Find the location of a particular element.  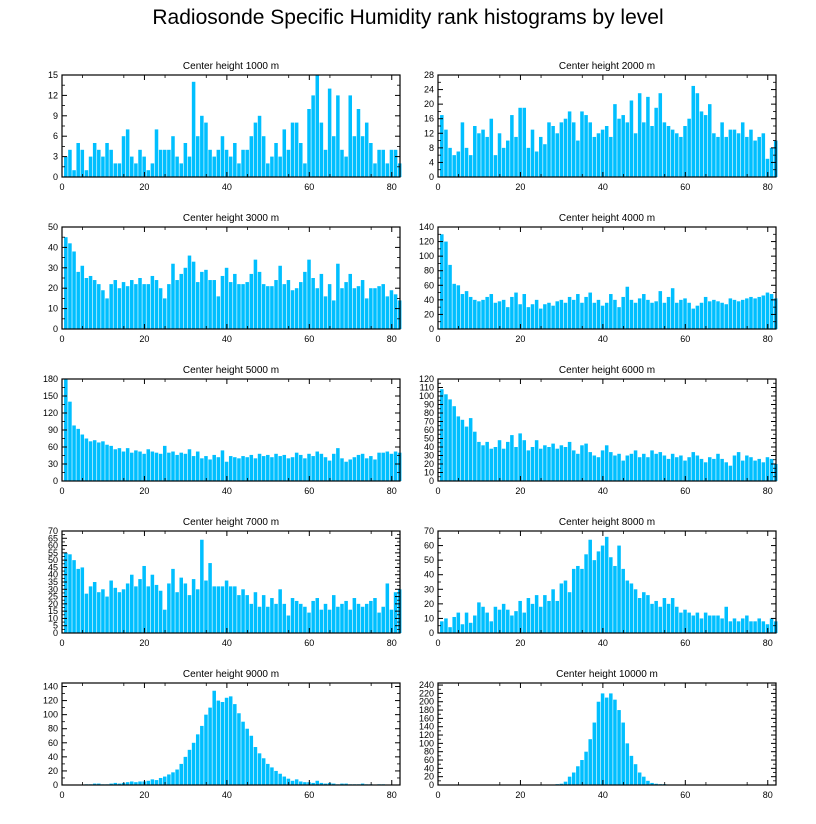

y-tick-label: 40 is located at coordinates (429, 575).